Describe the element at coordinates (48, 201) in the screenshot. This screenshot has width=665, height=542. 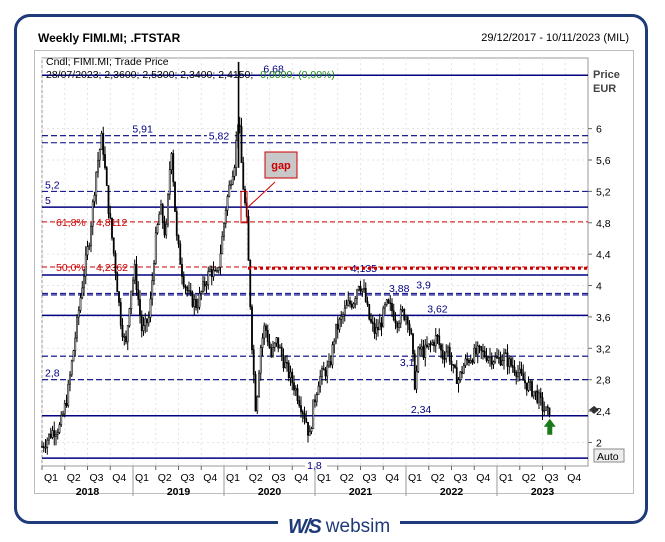
I see `level-label: 5` at that location.